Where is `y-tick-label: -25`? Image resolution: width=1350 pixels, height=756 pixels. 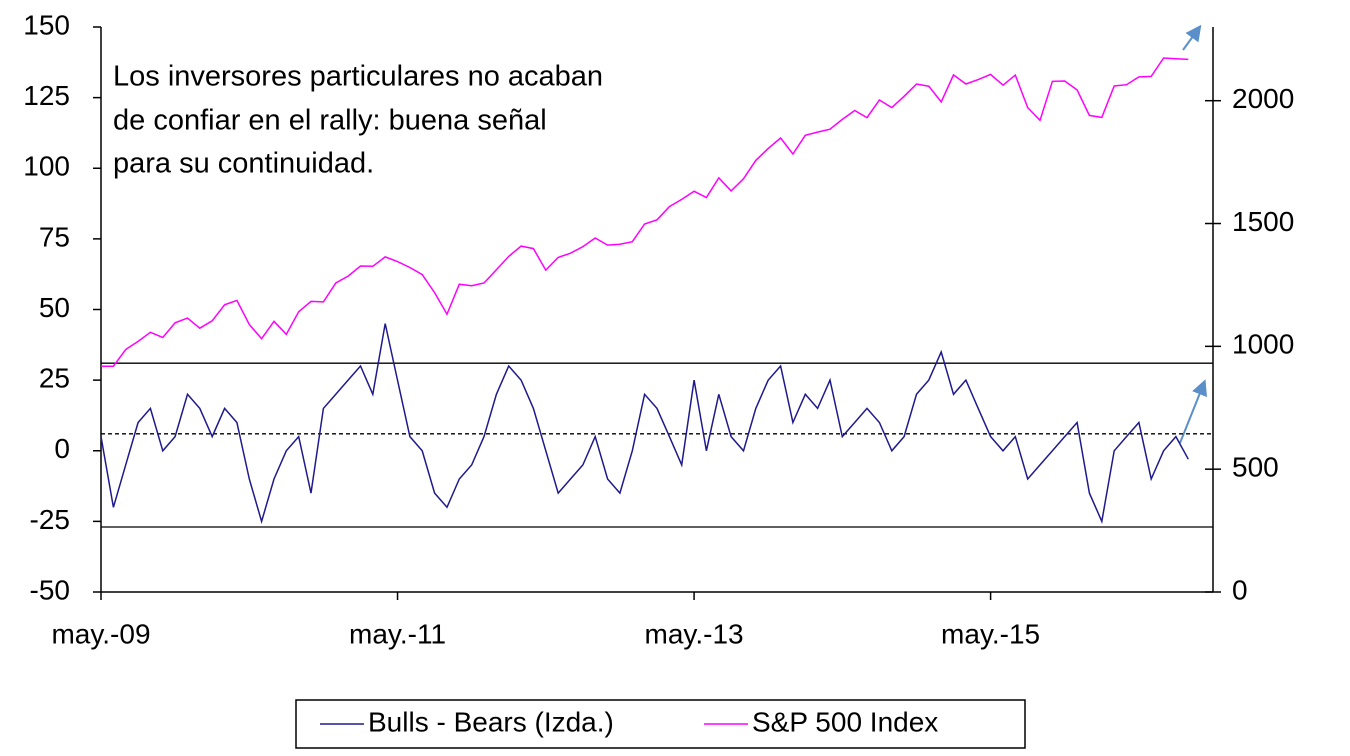
y-tick-label: -25 is located at coordinates (50, 519).